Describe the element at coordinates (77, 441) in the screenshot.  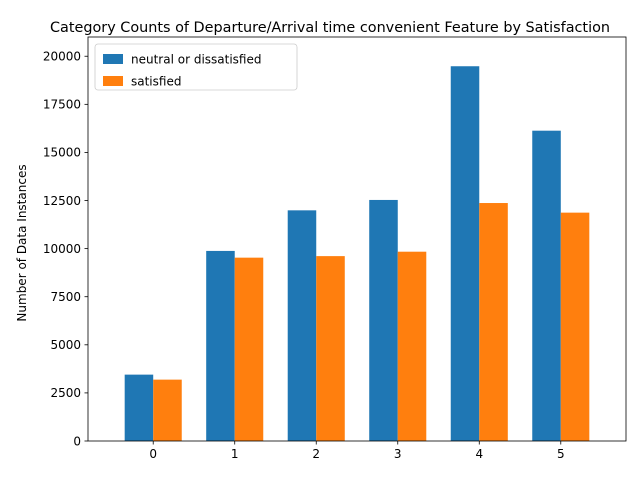
I see `y-tick-label: 0` at that location.